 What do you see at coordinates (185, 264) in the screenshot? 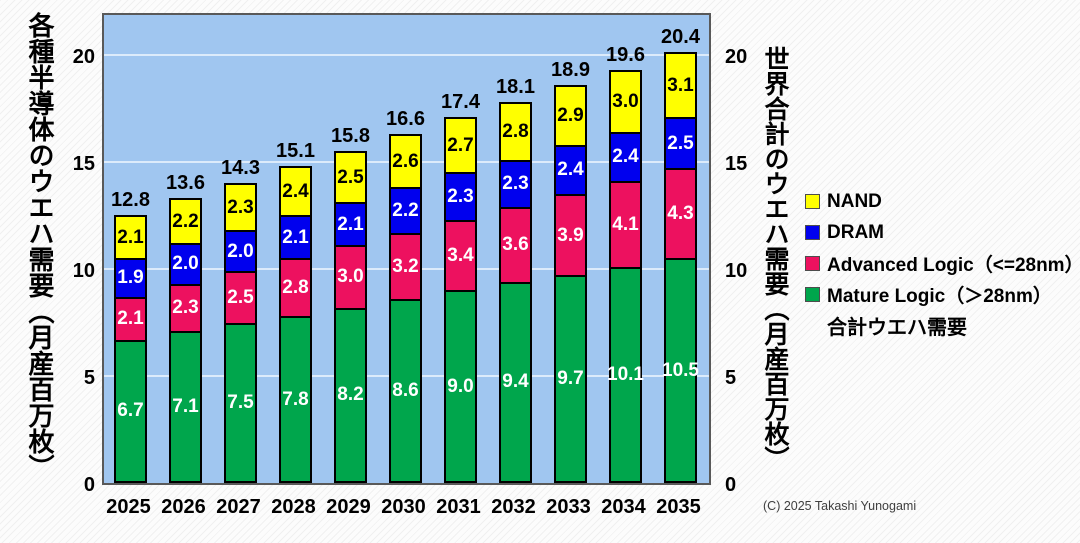
I see `segment-value-label: 2.0` at bounding box center [185, 264].